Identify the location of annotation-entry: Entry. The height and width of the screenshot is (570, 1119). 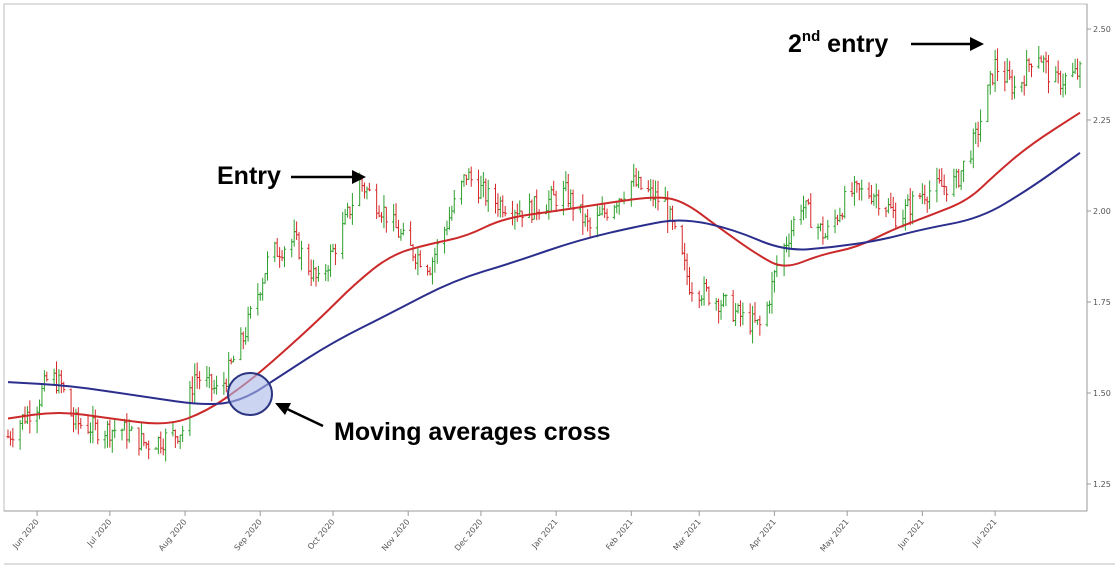
(291, 176).